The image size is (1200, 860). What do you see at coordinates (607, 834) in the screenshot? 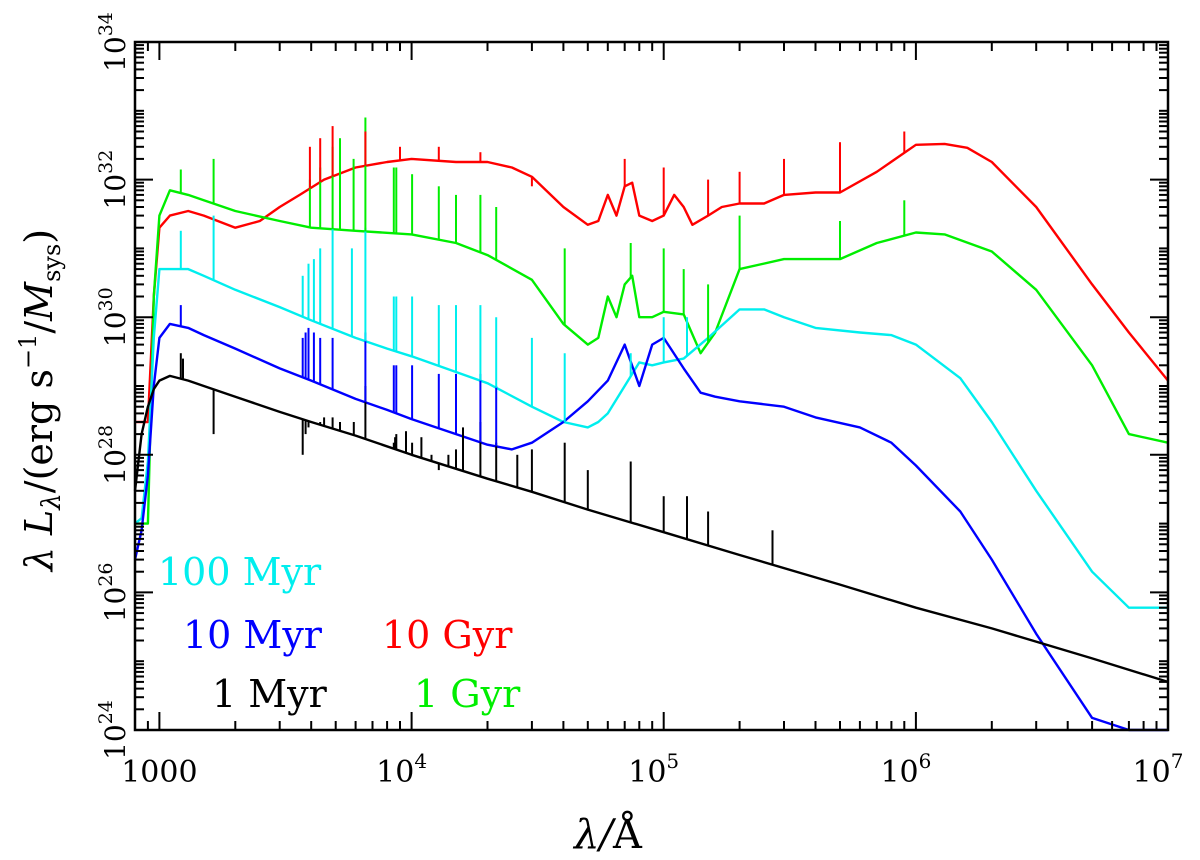
I see `x-axis-label: λ/Å` at bounding box center [607, 834].